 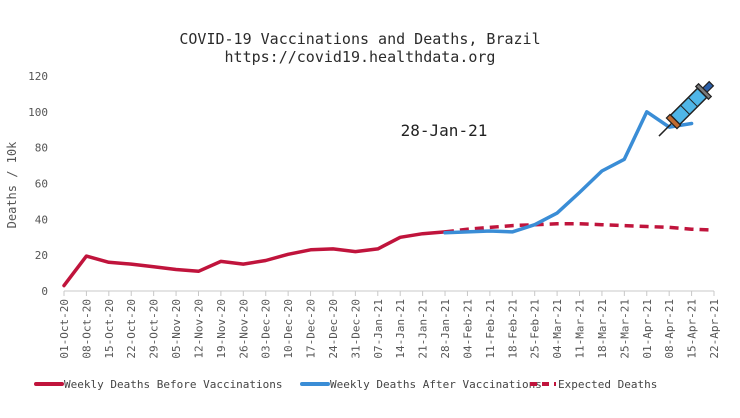 What do you see at coordinates (602, 329) in the screenshot?
I see `x-tick-label: 18-Mar-21` at bounding box center [602, 329].